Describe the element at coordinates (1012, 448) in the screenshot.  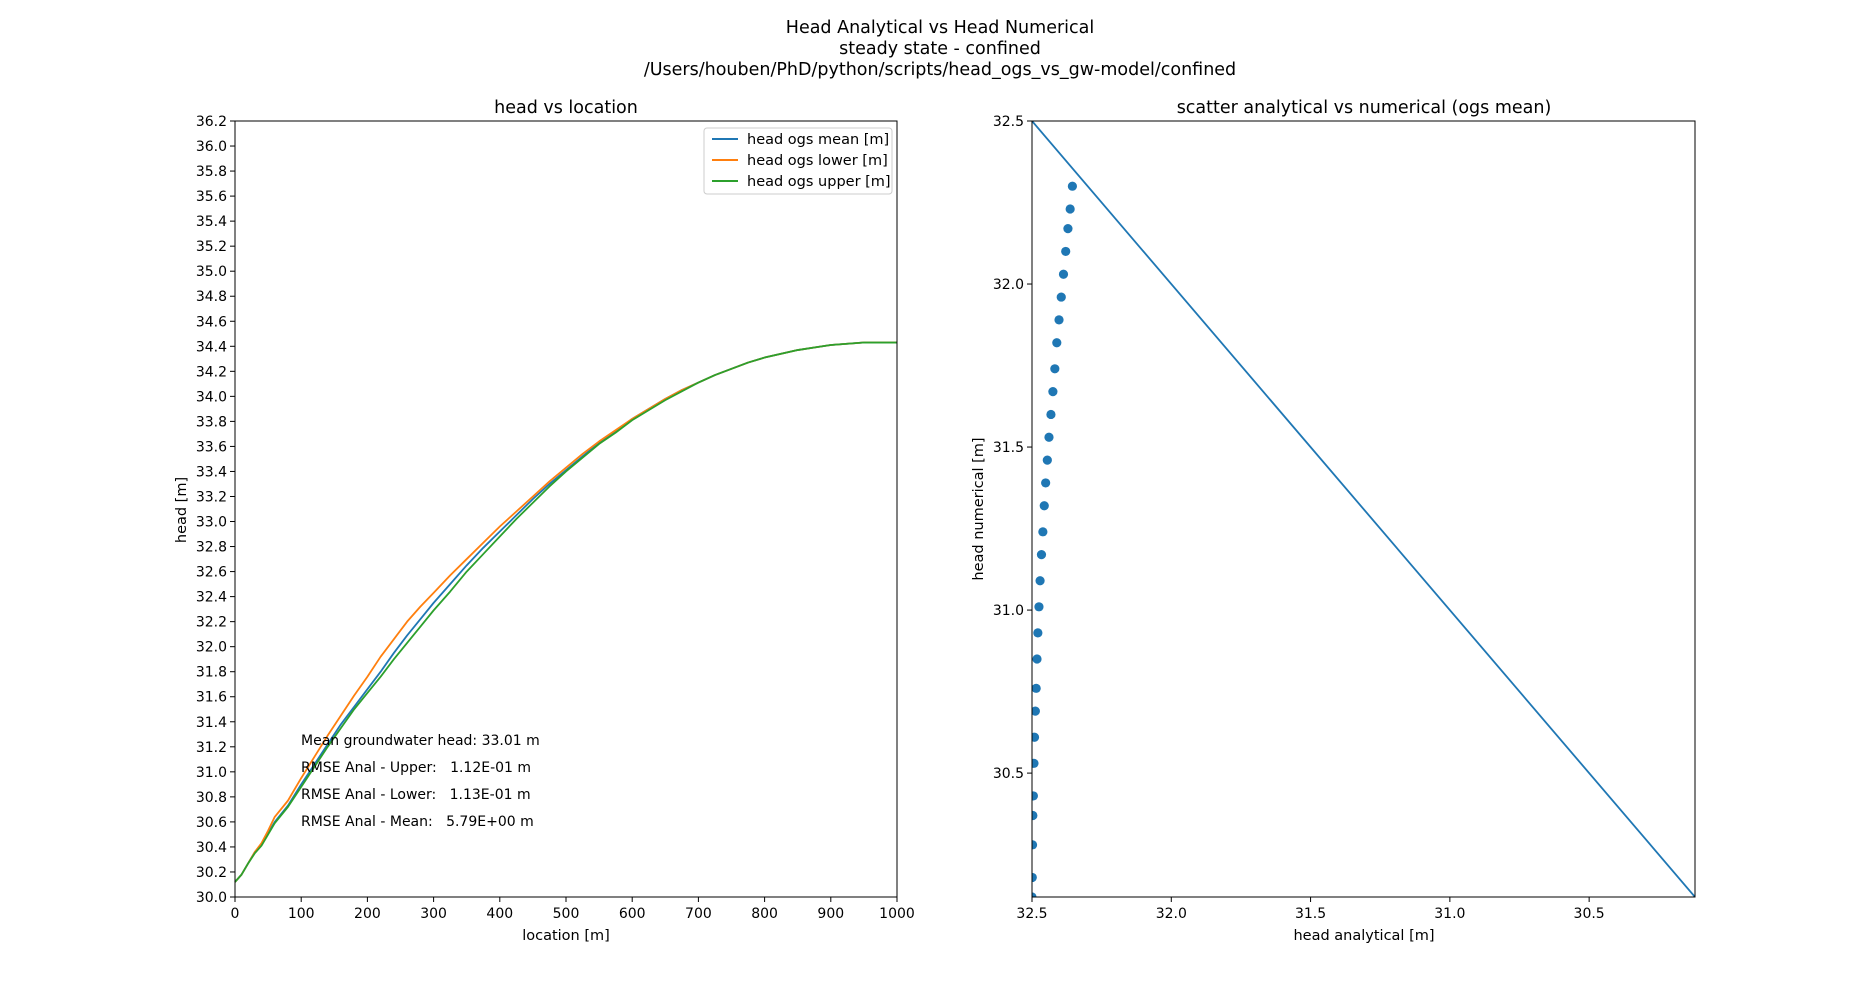
I see `right-y-axis: 30.5 31.0 31.5 32.0 32.5` at that location.